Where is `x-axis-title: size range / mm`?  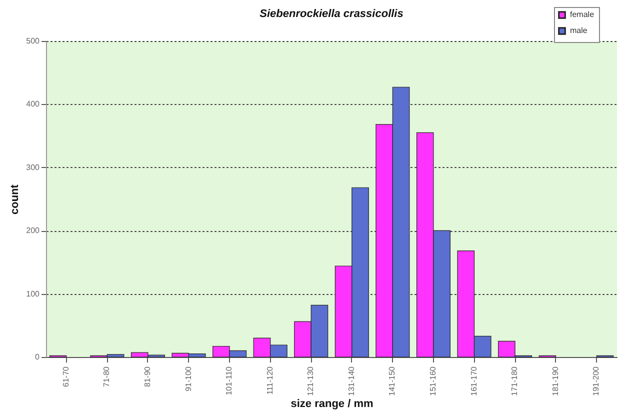 x-axis-title: size range / mm is located at coordinates (332, 404).